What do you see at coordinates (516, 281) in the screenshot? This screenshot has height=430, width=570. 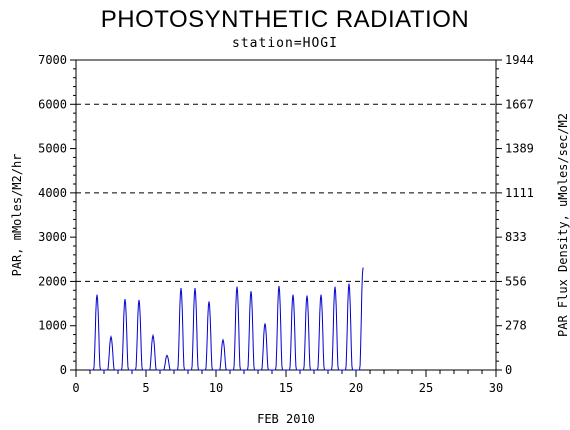 I see `y-tick-label-right: 556` at bounding box center [516, 281].